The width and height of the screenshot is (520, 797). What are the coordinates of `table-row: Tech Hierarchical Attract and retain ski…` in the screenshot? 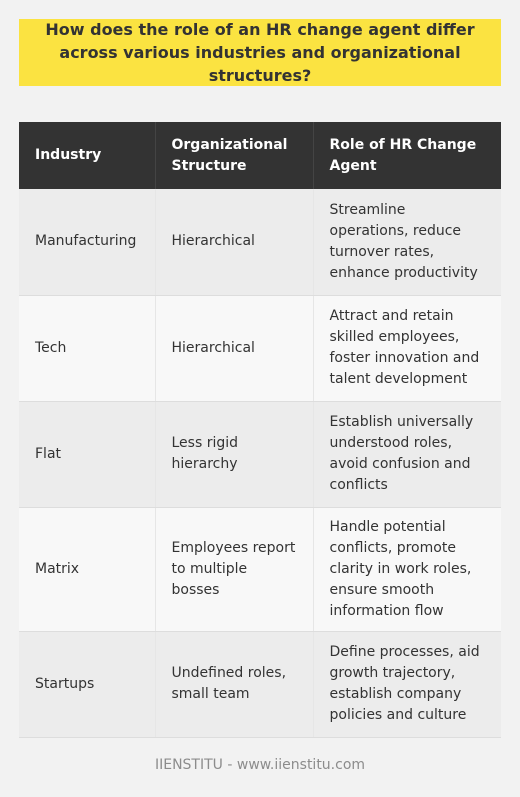 It's located at (260, 348).